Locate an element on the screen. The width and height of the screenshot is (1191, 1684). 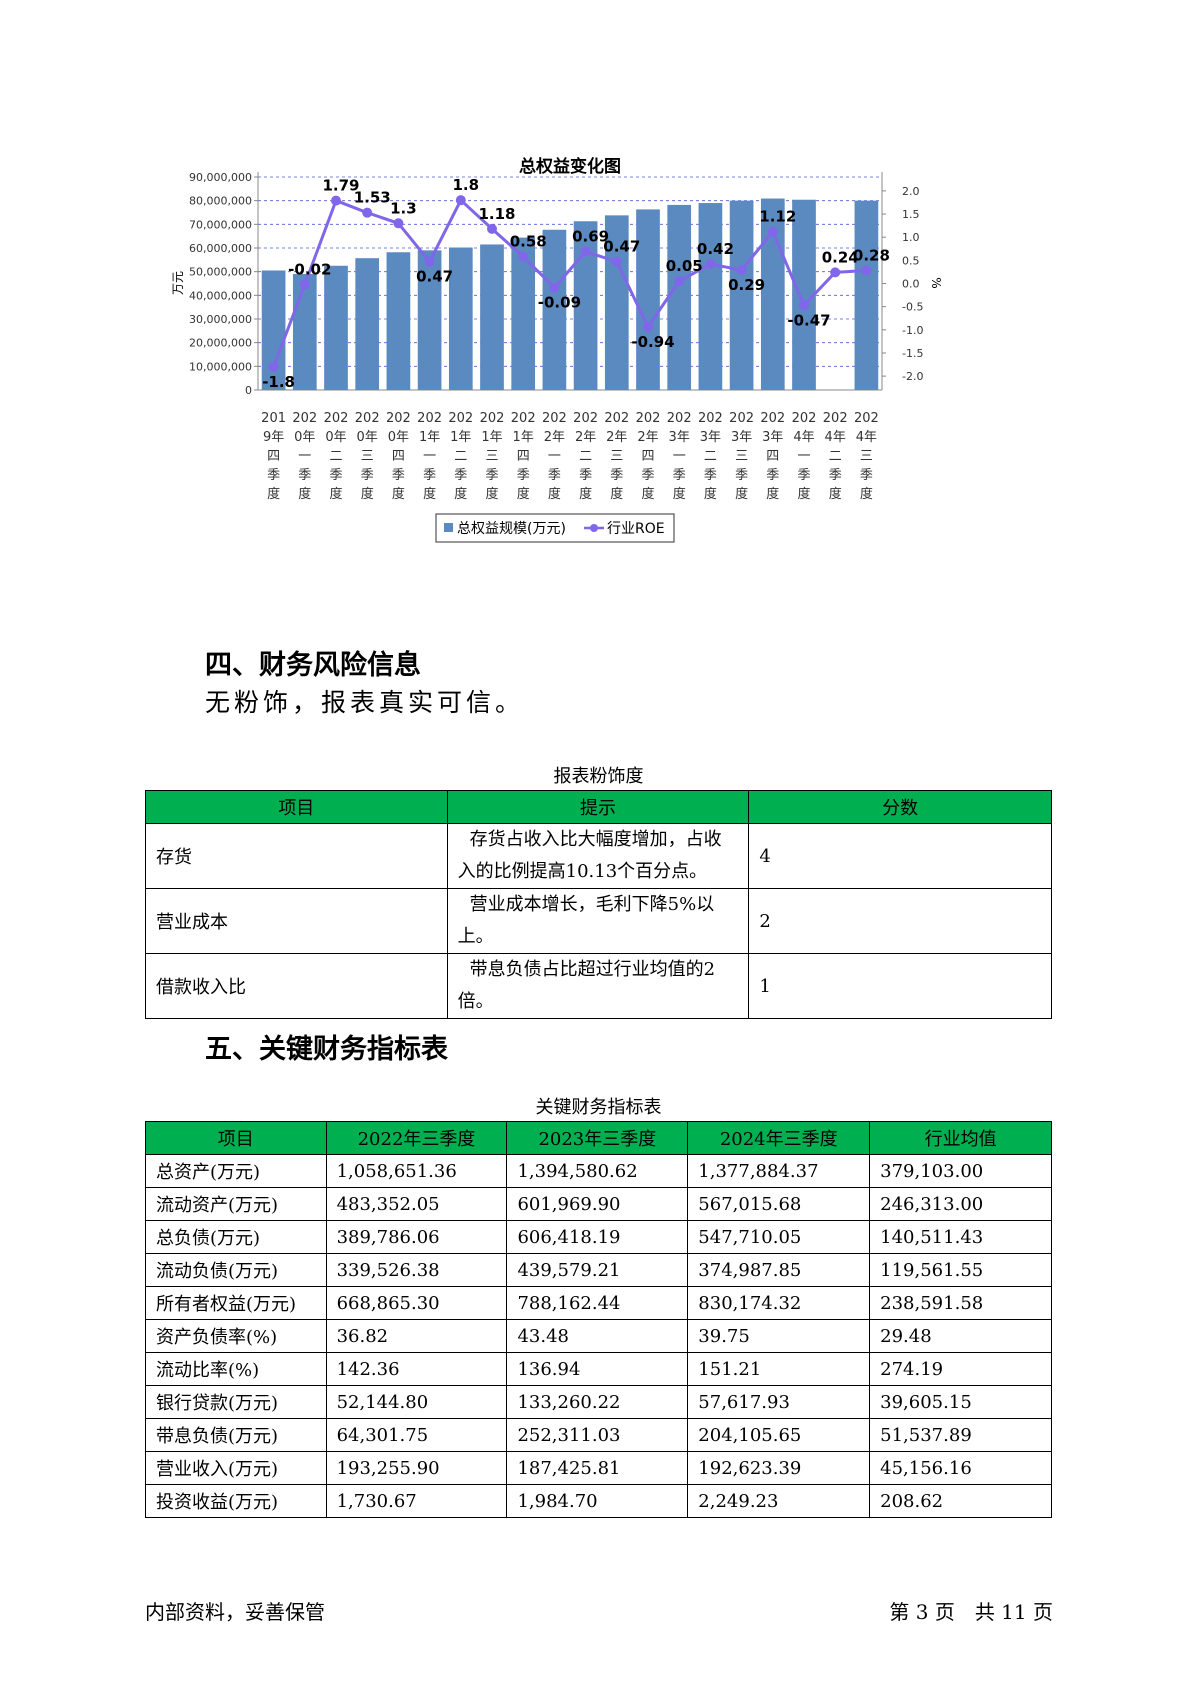
value-cell: 274.19 is located at coordinates (960, 1369).